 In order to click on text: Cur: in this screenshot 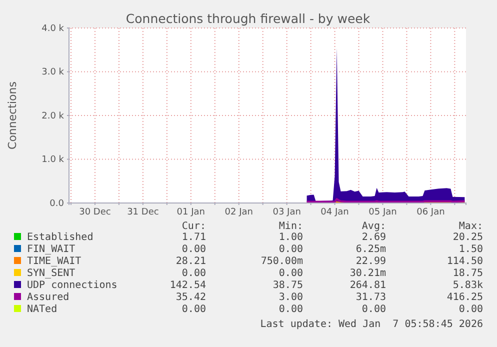, I will do `click(194, 226)`.